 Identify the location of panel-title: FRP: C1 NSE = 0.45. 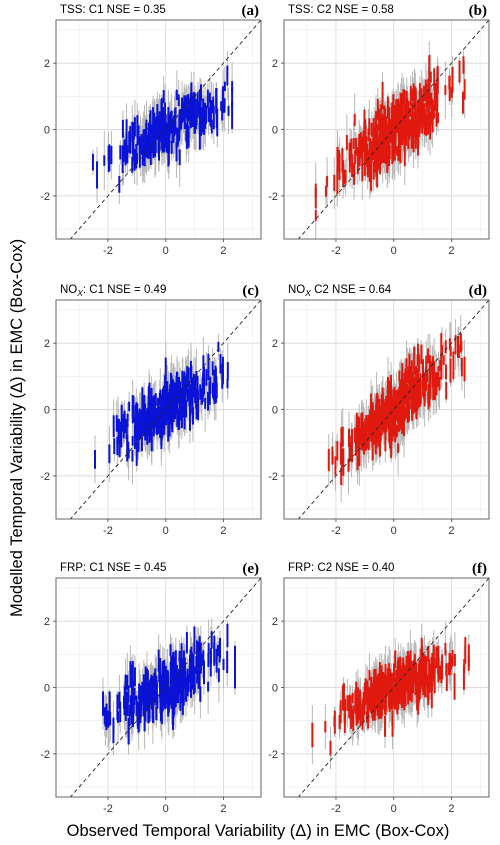
(113, 568).